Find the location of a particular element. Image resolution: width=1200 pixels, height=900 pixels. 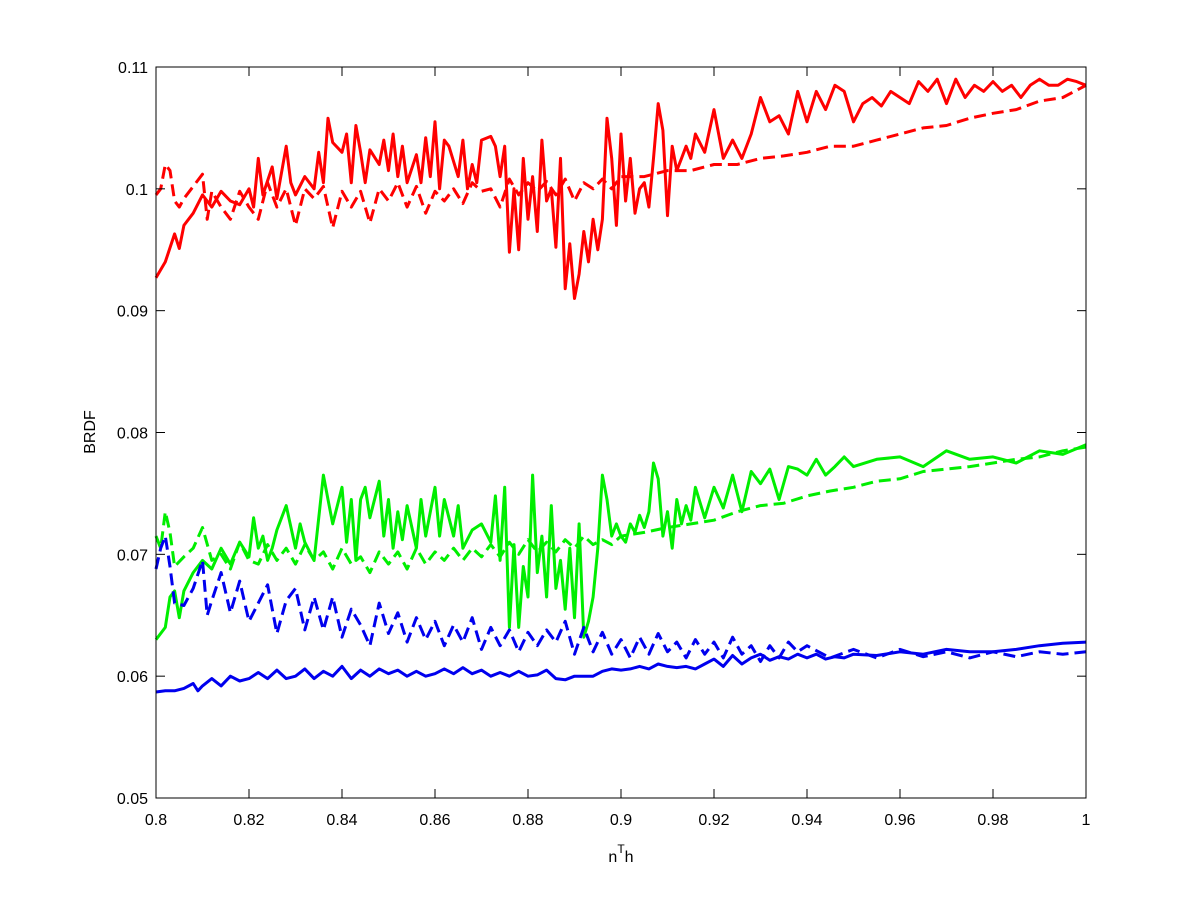

x-tick-label: 0.88 is located at coordinates (527, 820).